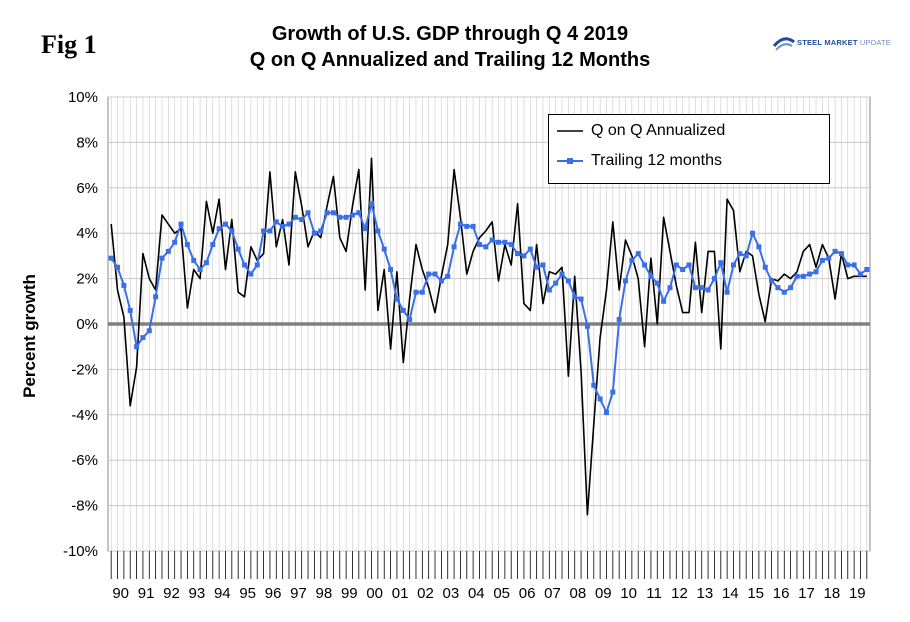 The image size is (910, 622). I want to click on y-tick-label: 2%, so click(87, 279).